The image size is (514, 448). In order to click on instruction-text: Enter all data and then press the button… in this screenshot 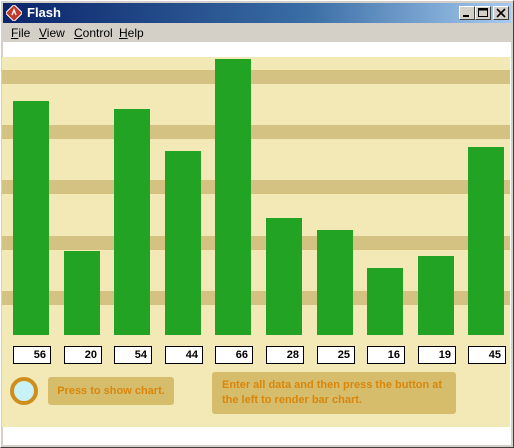, I will do `click(334, 393)`.